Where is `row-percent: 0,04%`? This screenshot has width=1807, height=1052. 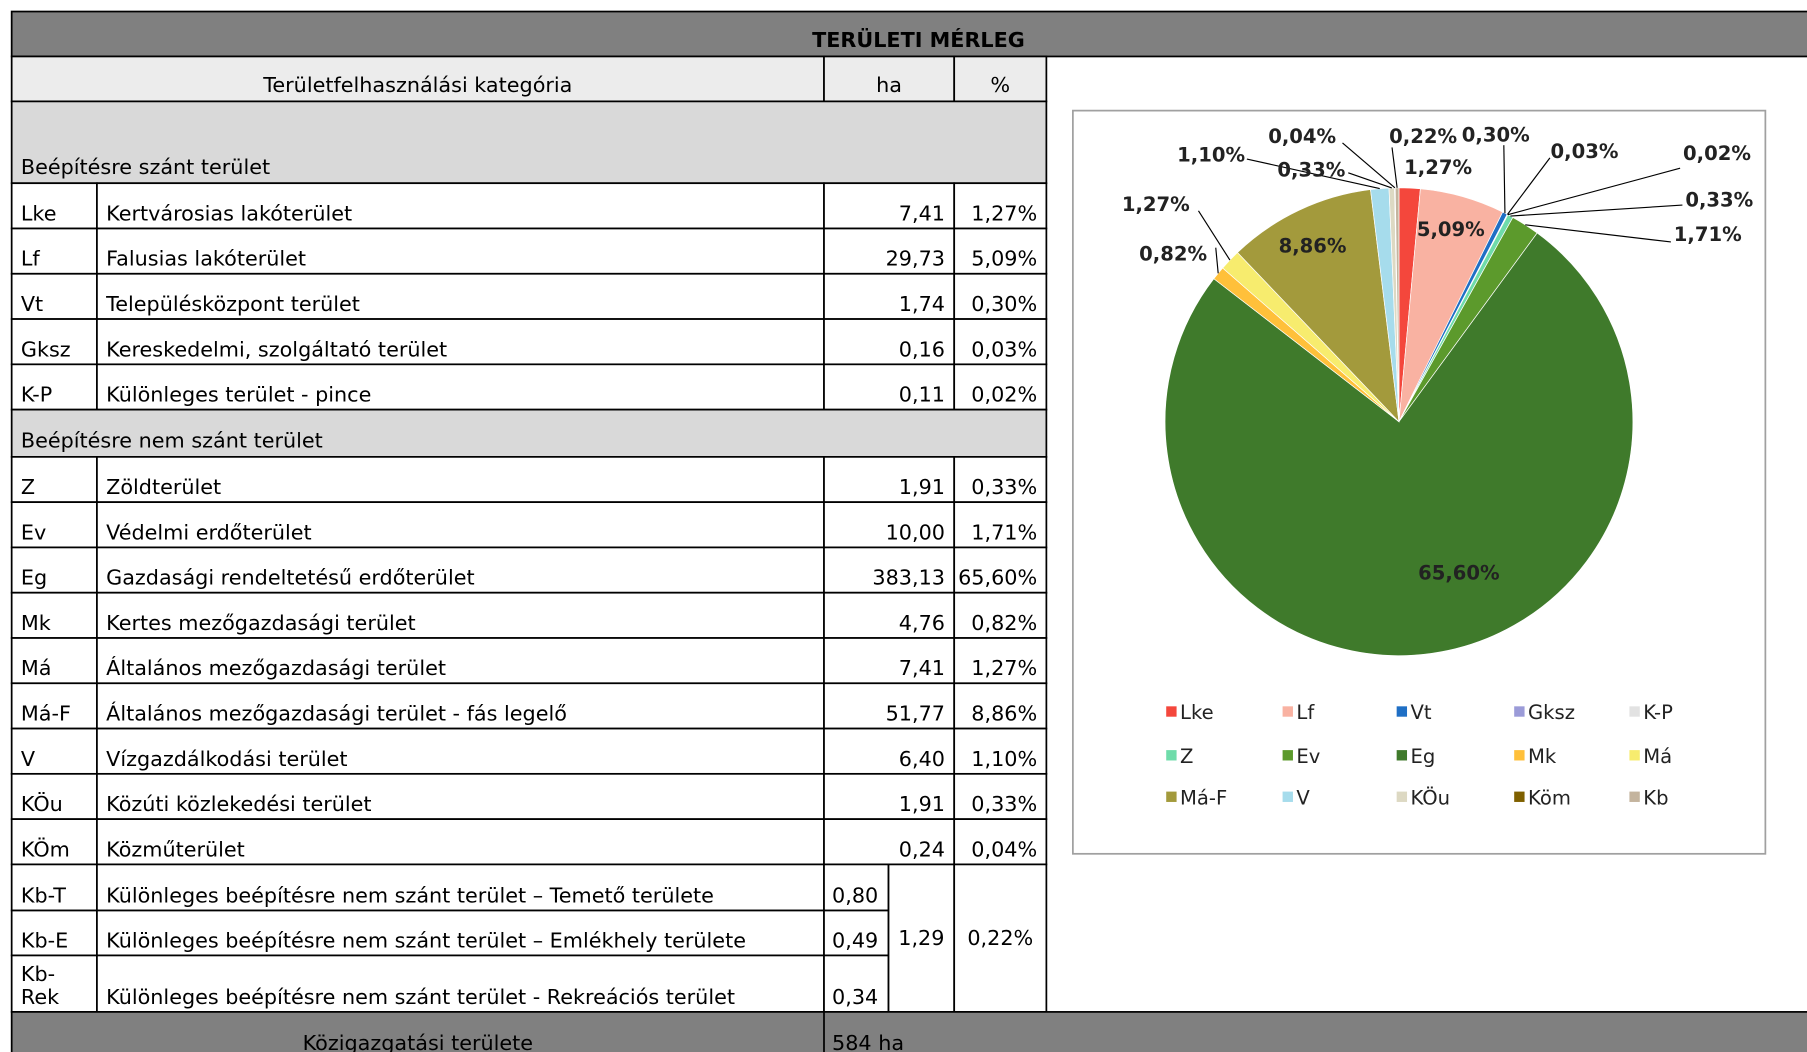
row-percent: 0,04% is located at coordinates (1004, 849).